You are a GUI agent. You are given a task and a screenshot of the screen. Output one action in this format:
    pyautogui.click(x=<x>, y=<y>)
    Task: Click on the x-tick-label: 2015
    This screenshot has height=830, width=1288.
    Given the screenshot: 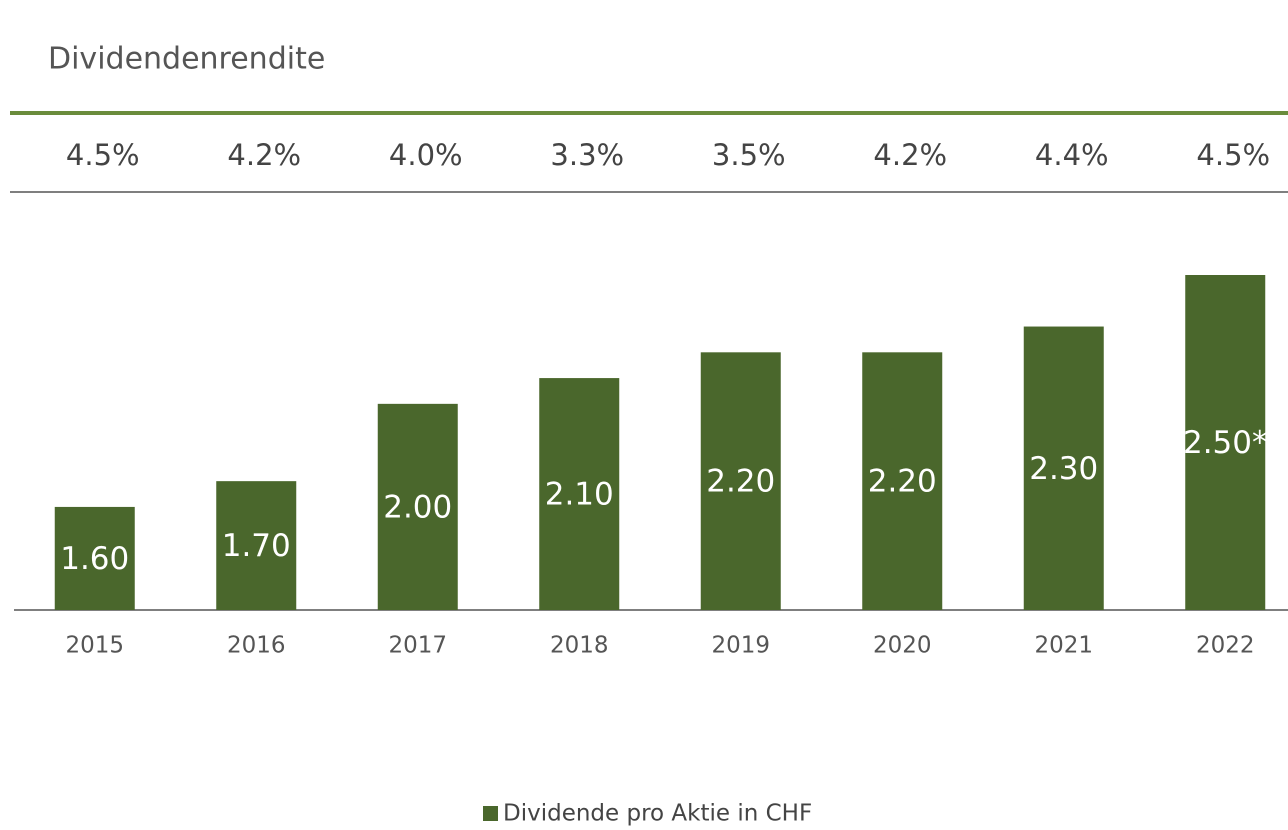 What is the action you would take?
    pyautogui.click(x=94, y=646)
    